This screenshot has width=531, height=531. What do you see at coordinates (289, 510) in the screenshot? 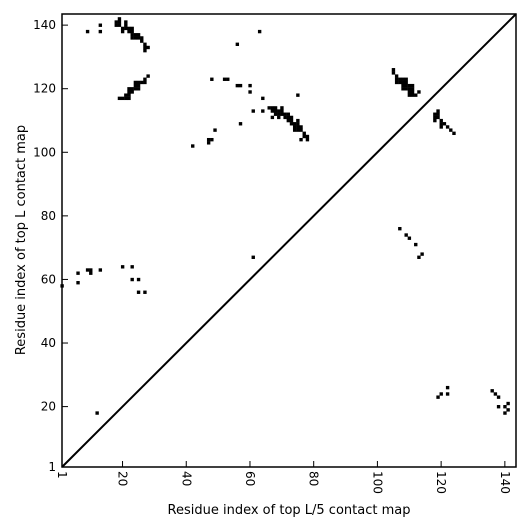
I see `x-axis-label: Residue index of top L/5 contact map` at bounding box center [289, 510].